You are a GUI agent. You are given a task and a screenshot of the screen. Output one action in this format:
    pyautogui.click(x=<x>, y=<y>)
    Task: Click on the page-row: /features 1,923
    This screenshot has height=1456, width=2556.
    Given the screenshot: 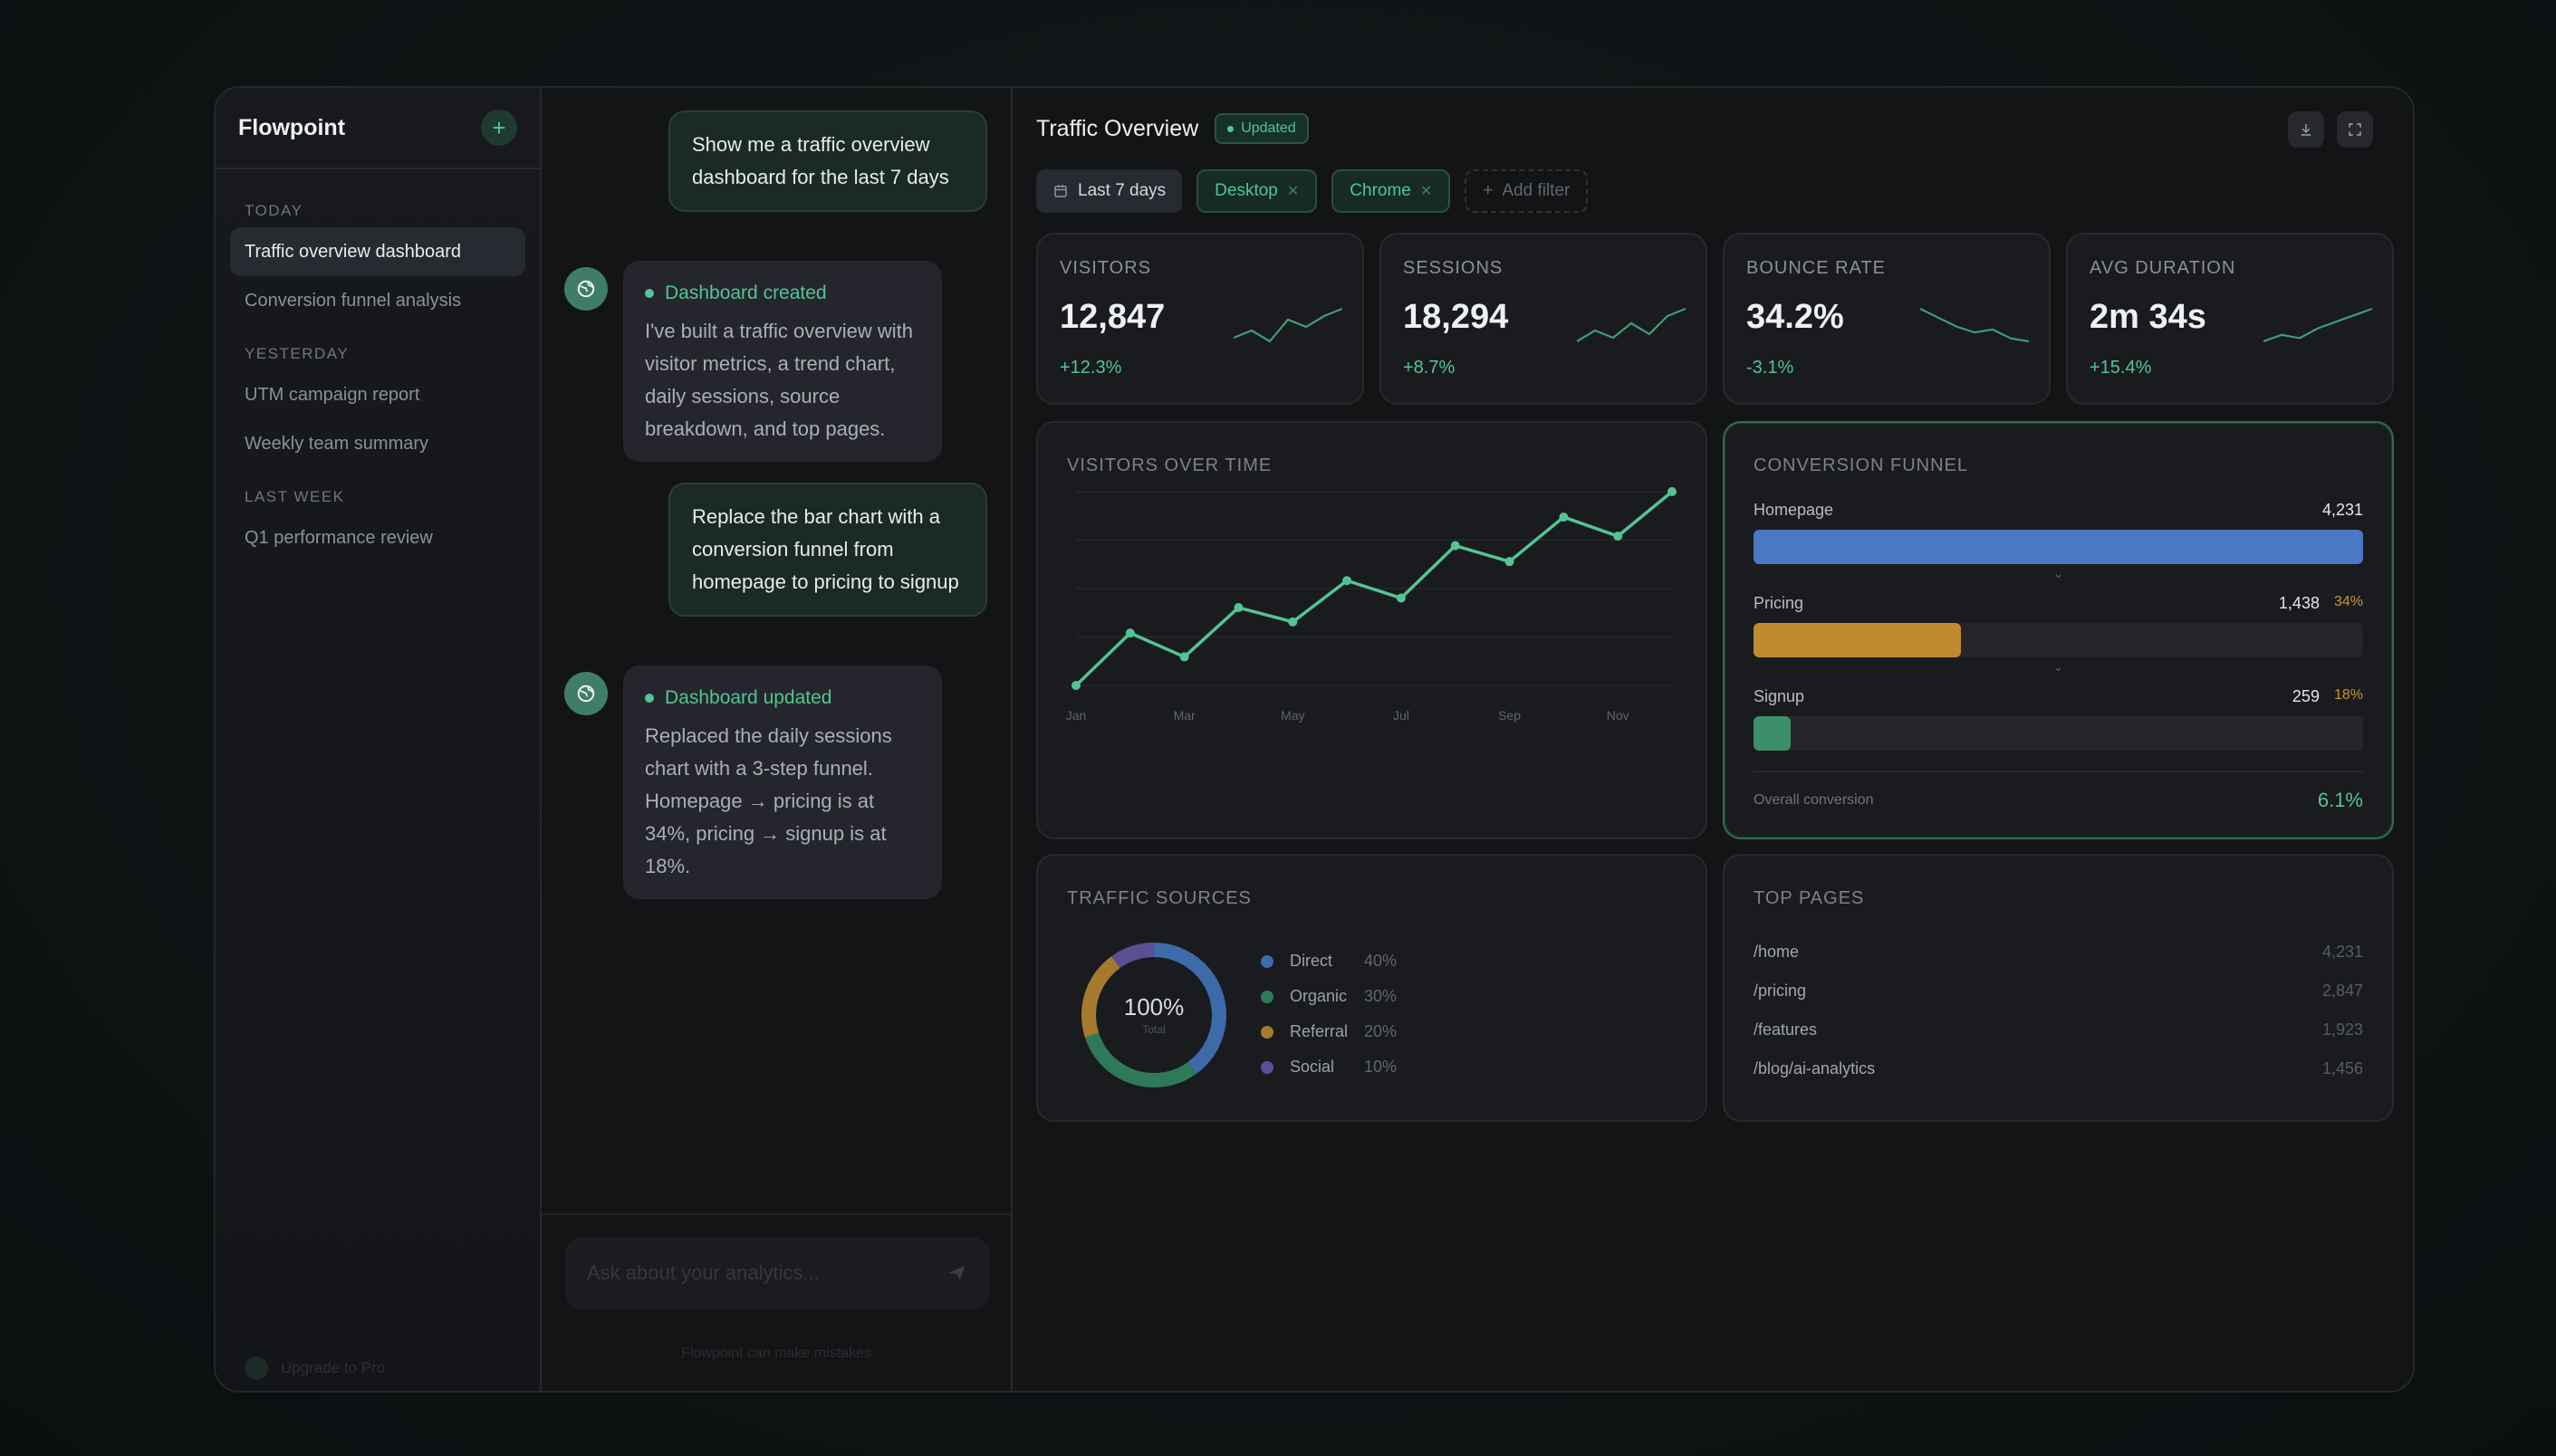 What is the action you would take?
    pyautogui.click(x=2059, y=1029)
    